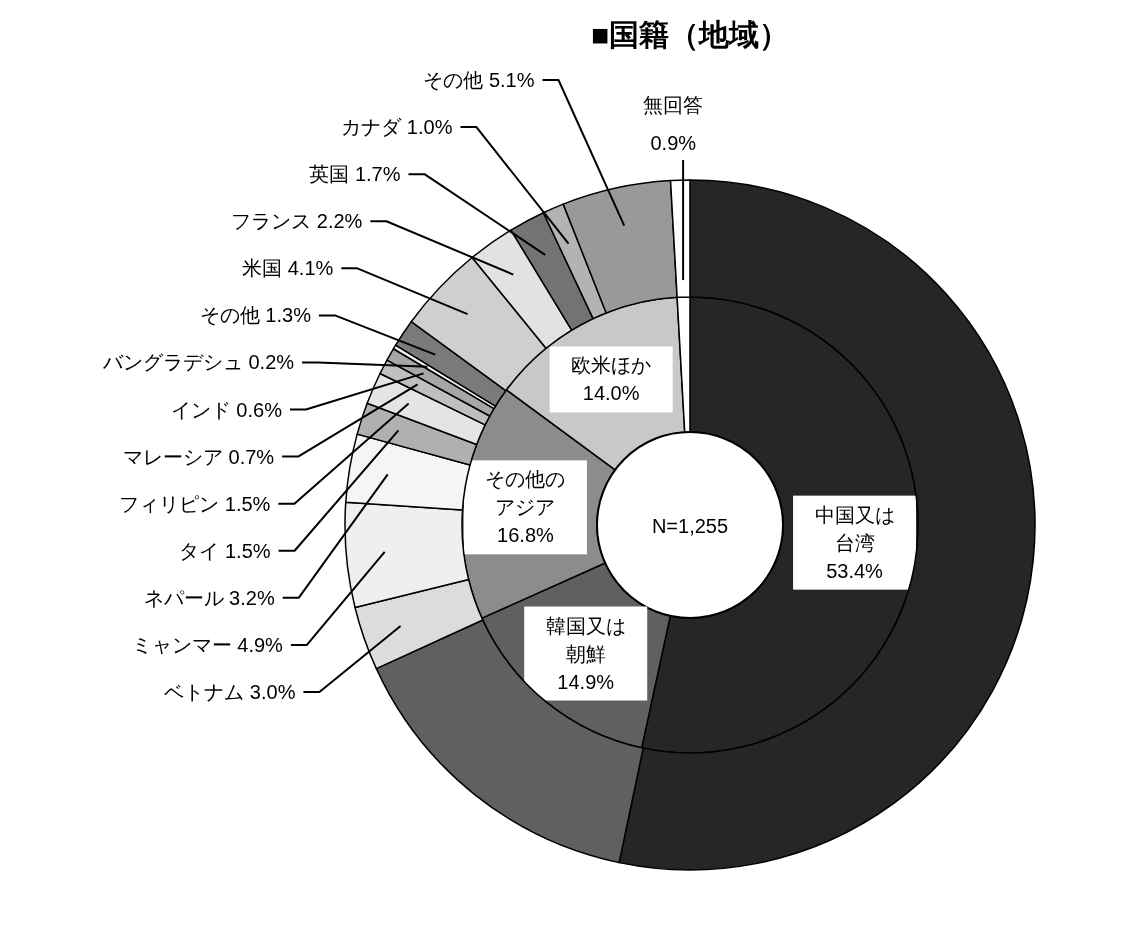 The height and width of the screenshot is (939, 1125). Describe the element at coordinates (673, 143) in the screenshot. I see `data-label: 0.9%` at that location.